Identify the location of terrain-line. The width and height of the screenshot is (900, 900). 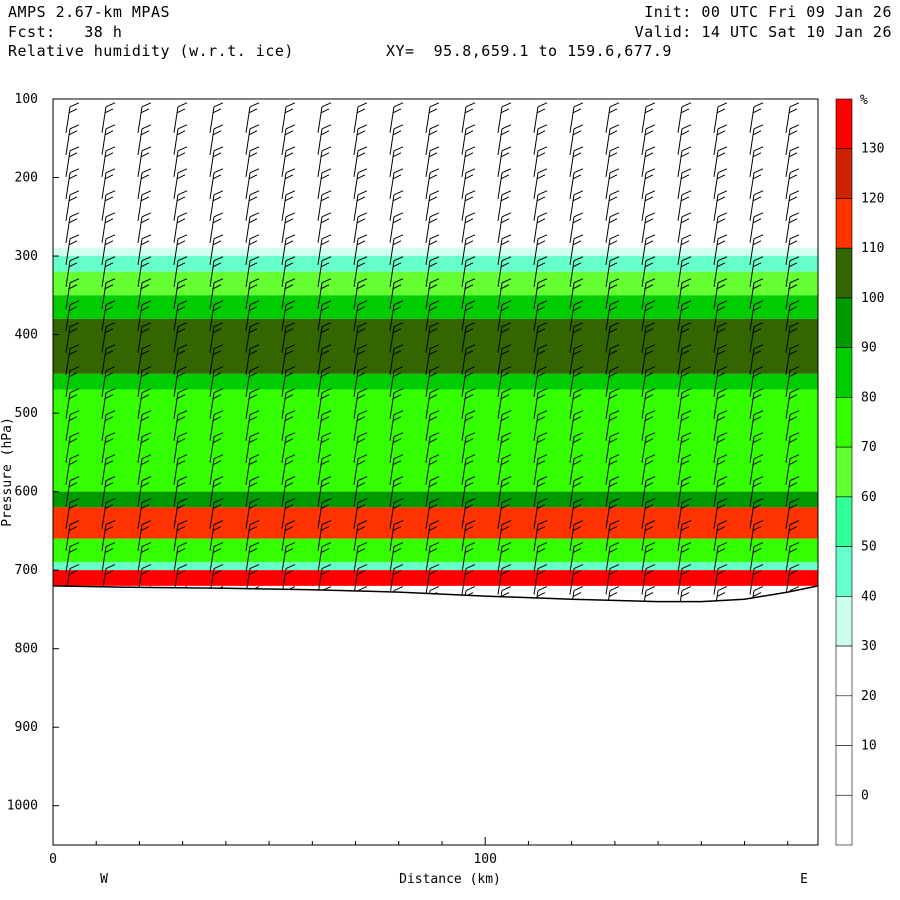
(435, 594).